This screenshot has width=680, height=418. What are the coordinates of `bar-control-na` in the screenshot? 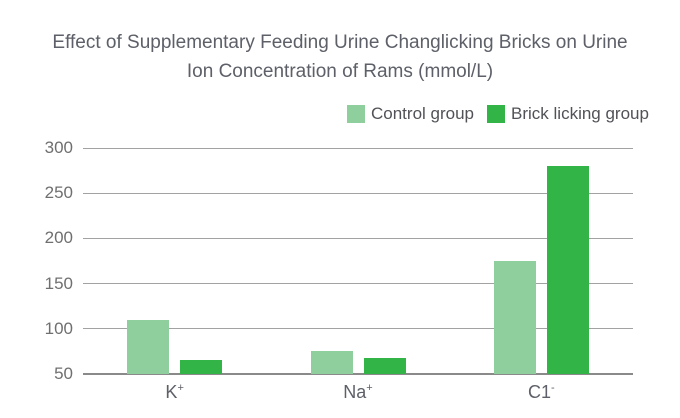 It's located at (331, 362).